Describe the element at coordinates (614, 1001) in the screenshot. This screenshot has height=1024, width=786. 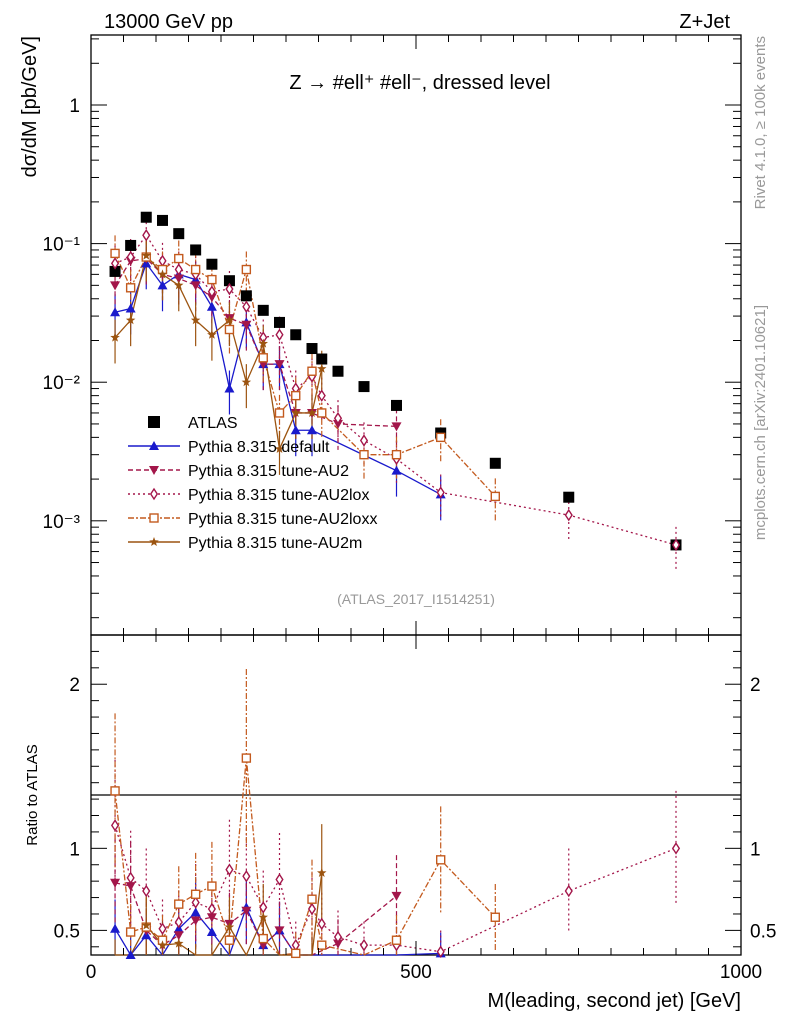
I see `x-axis-label: M(leading, second jet) [GeV]` at that location.